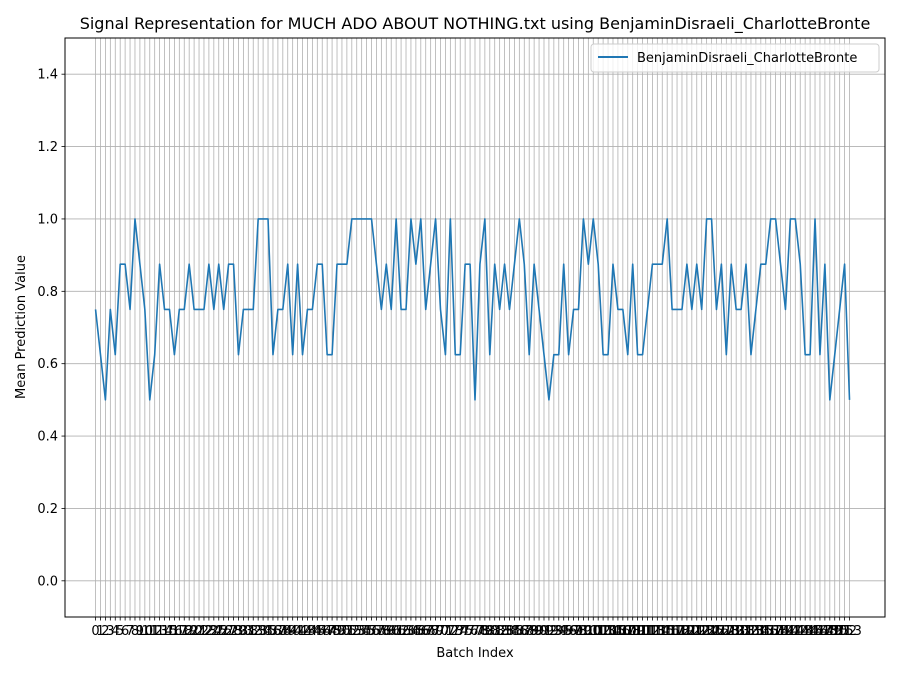 The height and width of the screenshot is (675, 900). Describe the element at coordinates (130, 631) in the screenshot. I see `x-tick-label: 7` at that location.